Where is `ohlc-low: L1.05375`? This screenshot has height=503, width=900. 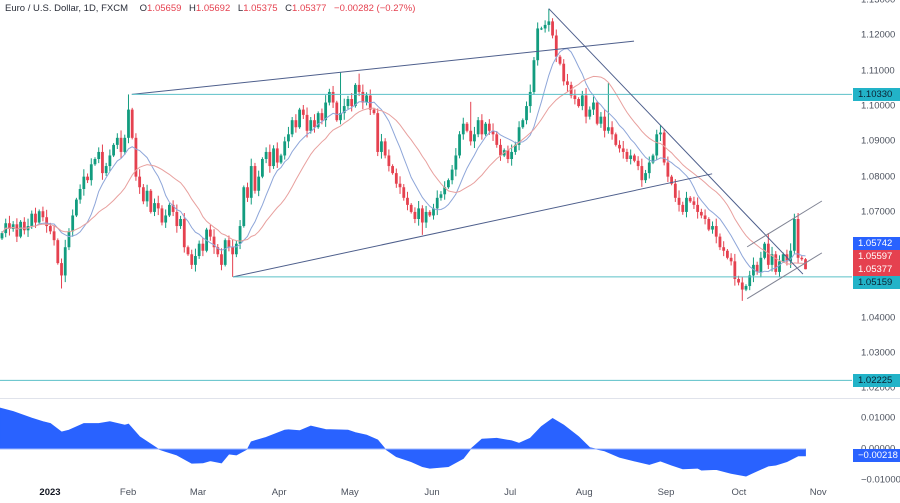
ohlc-low: L1.05375 is located at coordinates (258, 8).